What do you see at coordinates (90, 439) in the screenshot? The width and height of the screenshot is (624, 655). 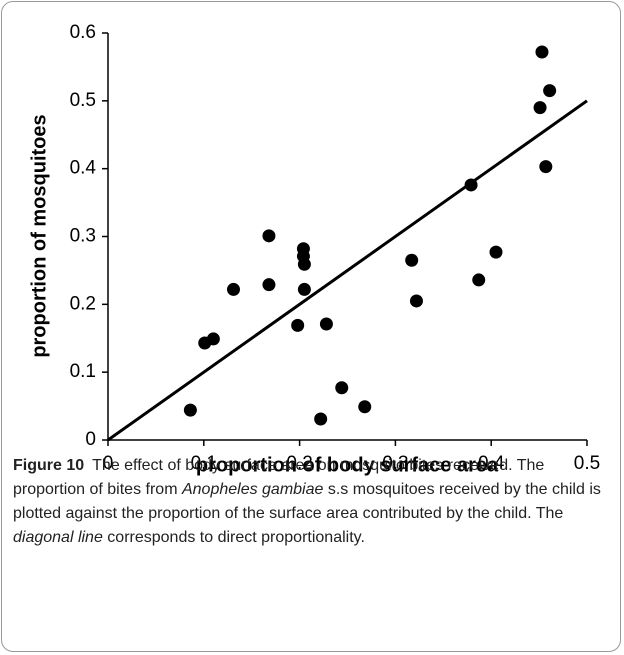 I see `y-tick-label: 0` at bounding box center [90, 439].